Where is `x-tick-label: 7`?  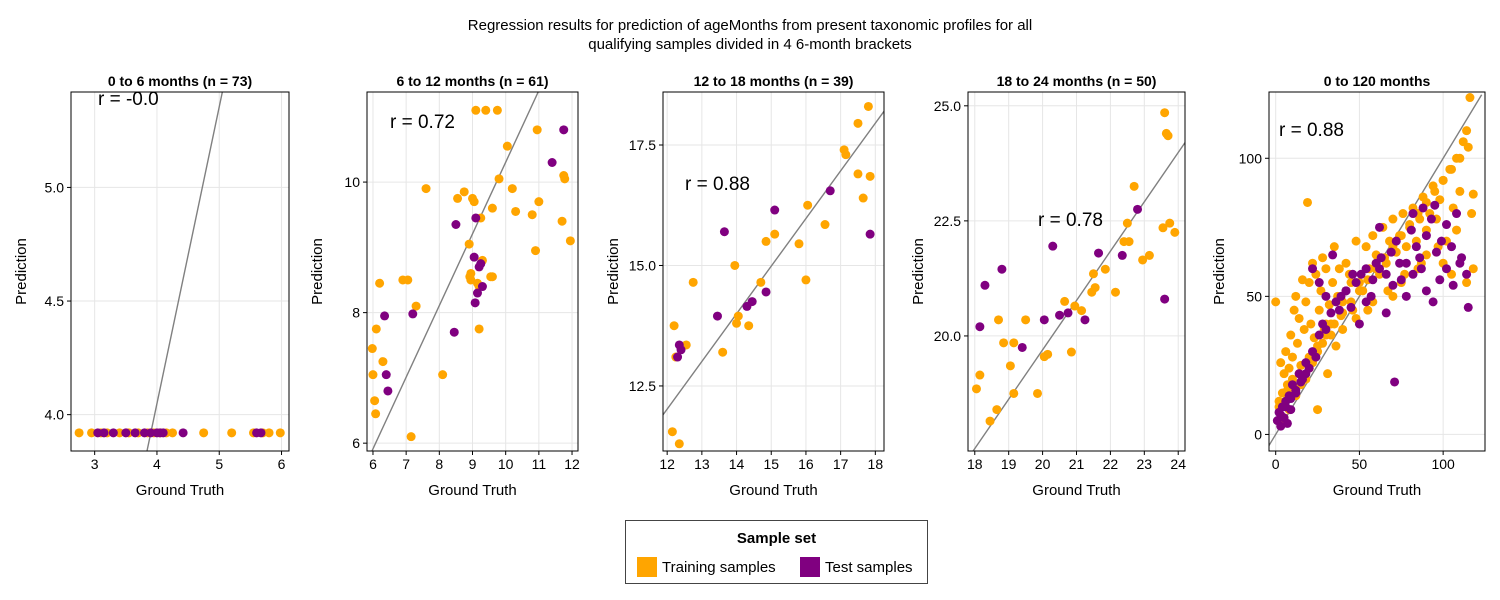 x-tick-label: 7 is located at coordinates (406, 464).